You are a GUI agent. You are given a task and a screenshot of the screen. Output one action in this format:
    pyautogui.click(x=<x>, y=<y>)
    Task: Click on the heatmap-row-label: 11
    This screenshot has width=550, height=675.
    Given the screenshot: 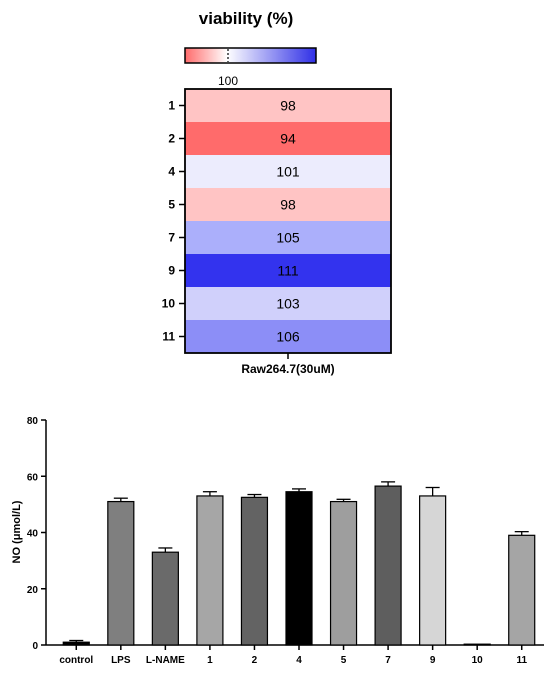 What is the action you would take?
    pyautogui.click(x=168, y=337)
    